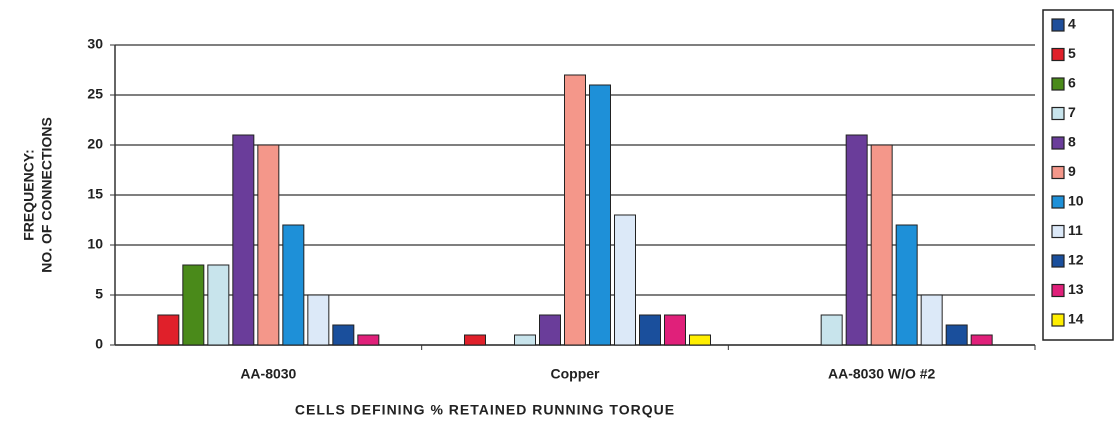 This screenshot has height=425, width=1115. I want to click on y-tick-label: 30, so click(95, 44).